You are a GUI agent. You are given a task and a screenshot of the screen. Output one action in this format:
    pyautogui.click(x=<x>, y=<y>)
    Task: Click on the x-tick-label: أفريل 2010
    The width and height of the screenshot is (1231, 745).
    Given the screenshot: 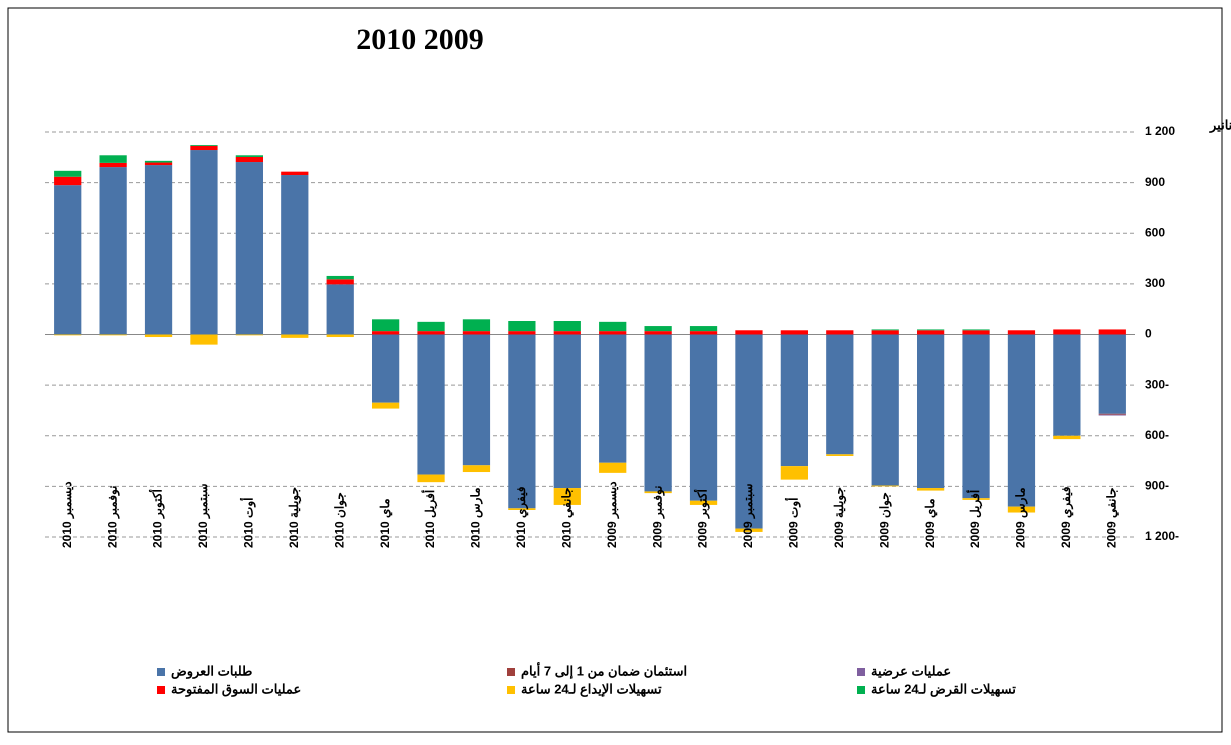 What is the action you would take?
    pyautogui.click(x=430, y=519)
    